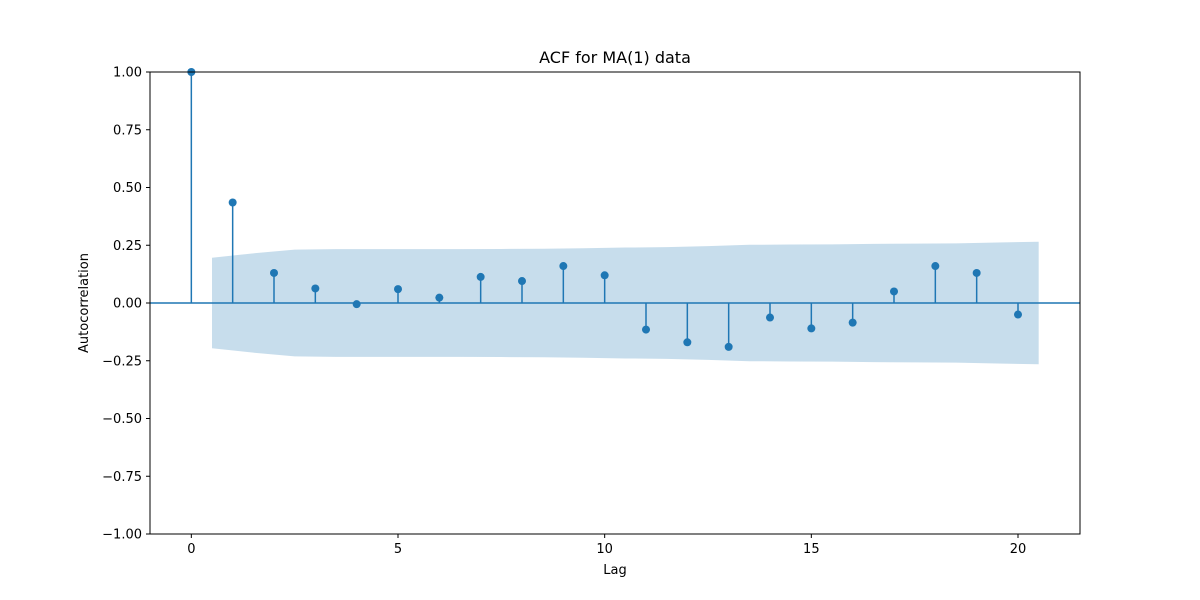  I want to click on x-tick-label: 15, so click(811, 549).